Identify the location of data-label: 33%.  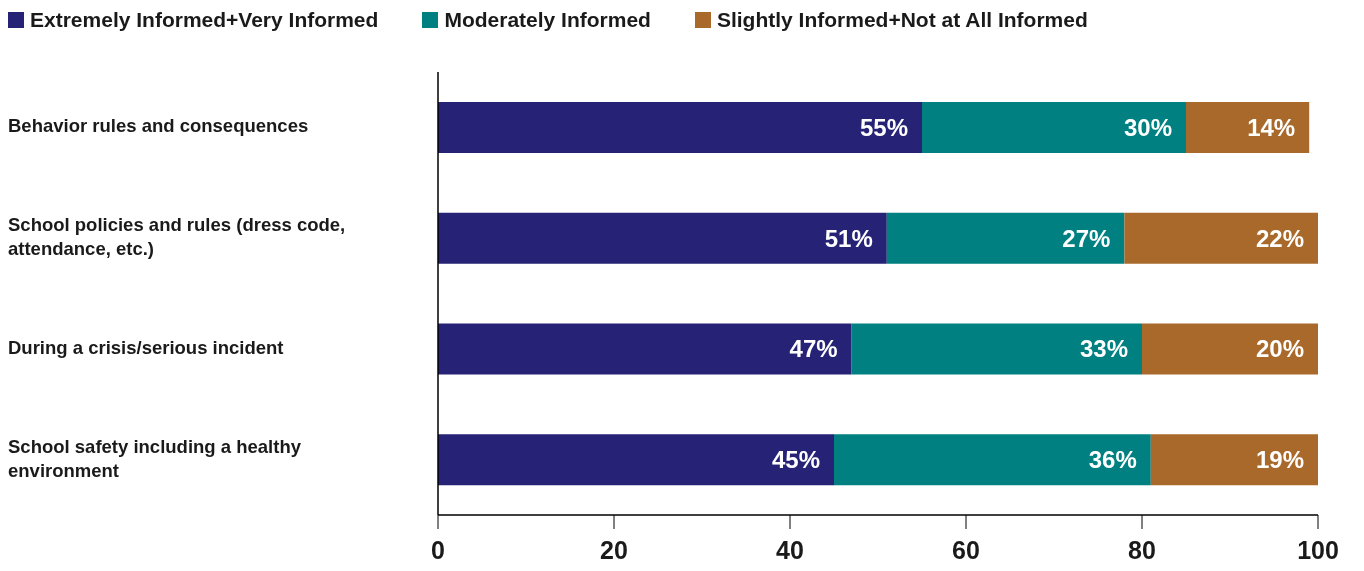
(1103, 349).